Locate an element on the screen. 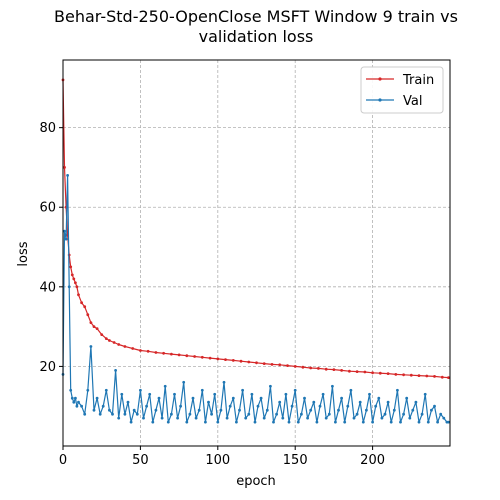 The image size is (500, 500). legend: Train Val is located at coordinates (402, 90).